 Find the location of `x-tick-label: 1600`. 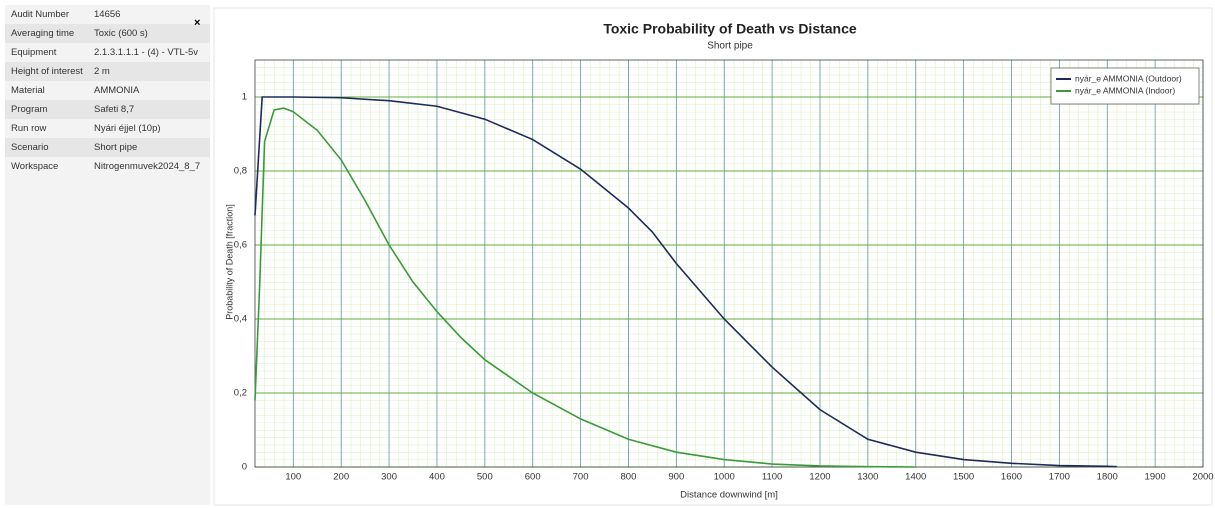

x-tick-label: 1600 is located at coordinates (1011, 477).